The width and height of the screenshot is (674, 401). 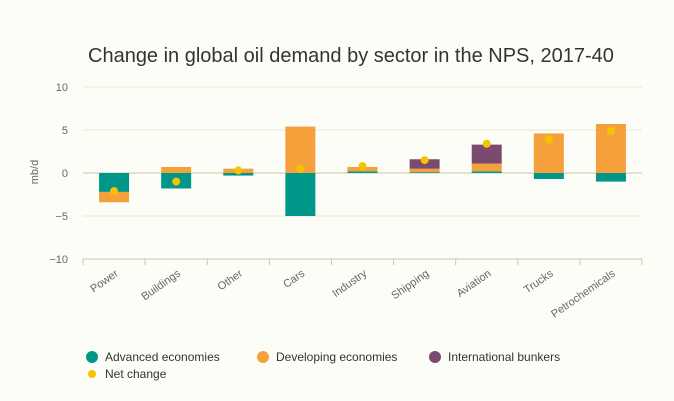 I want to click on legend-label: Net change, so click(x=136, y=374).